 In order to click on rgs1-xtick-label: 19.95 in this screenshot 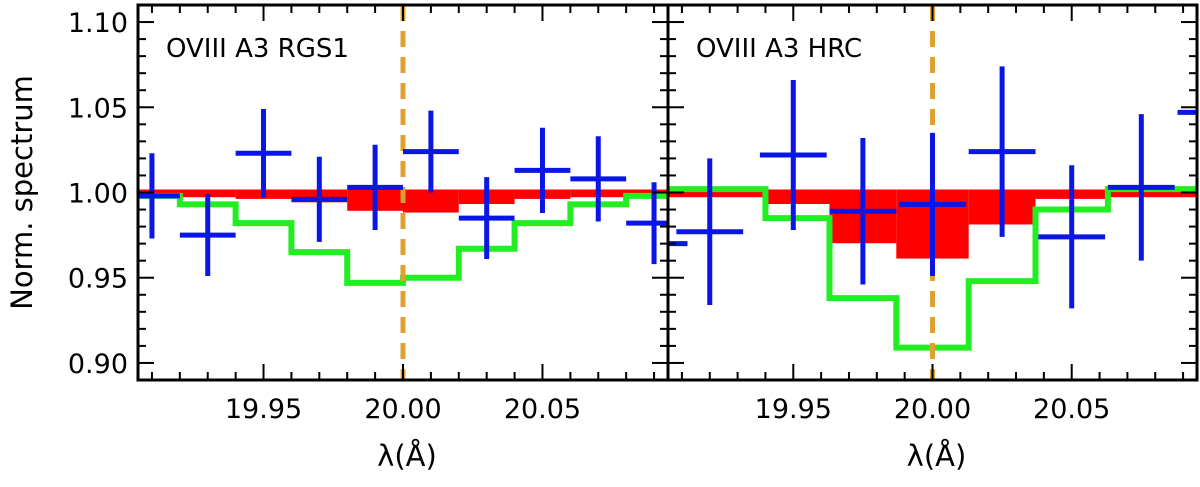, I will do `click(263, 409)`.